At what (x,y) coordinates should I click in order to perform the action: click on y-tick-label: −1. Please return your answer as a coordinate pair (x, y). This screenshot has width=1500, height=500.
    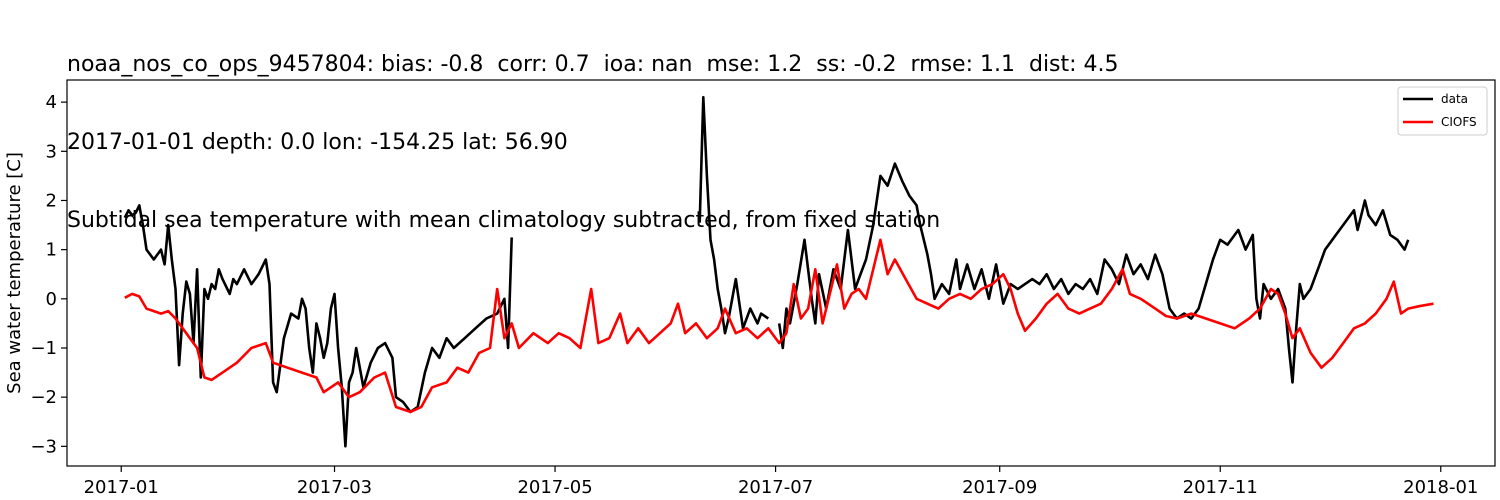
    Looking at the image, I should click on (43, 348).